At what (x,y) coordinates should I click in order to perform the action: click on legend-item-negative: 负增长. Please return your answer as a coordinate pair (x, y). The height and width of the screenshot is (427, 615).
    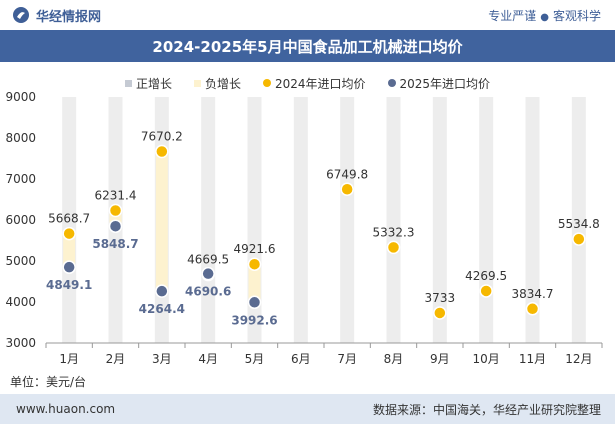
    Looking at the image, I should click on (217, 83).